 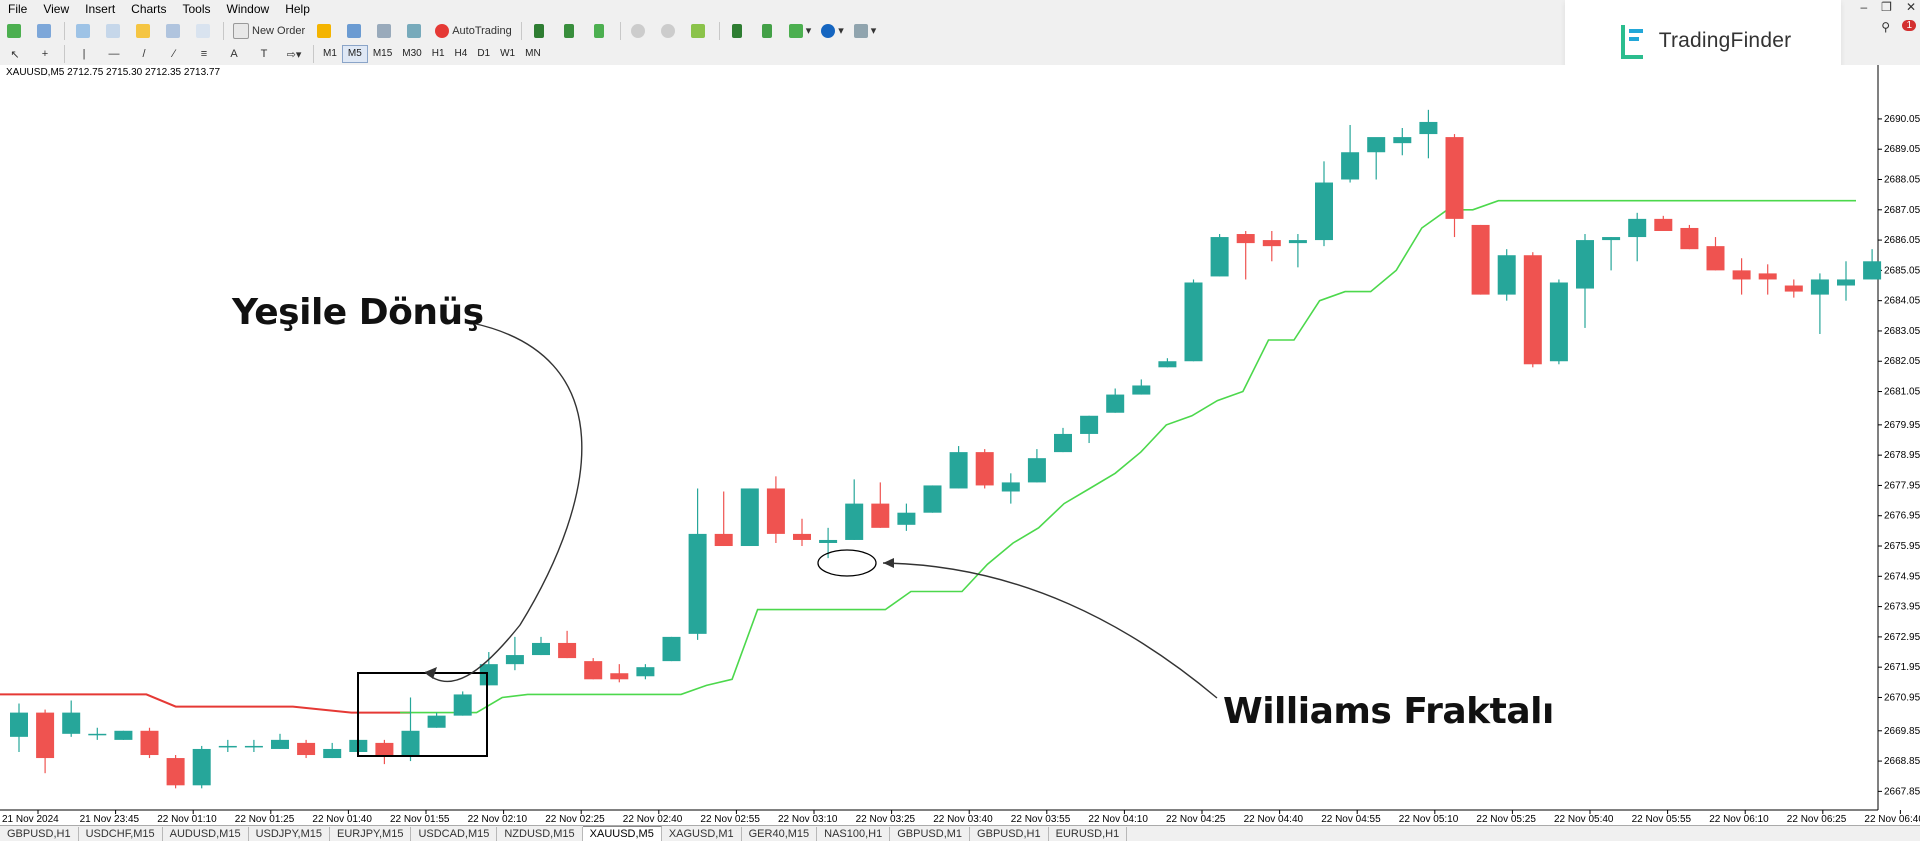 I want to click on search-icon: ⚲, so click(x=1885, y=27).